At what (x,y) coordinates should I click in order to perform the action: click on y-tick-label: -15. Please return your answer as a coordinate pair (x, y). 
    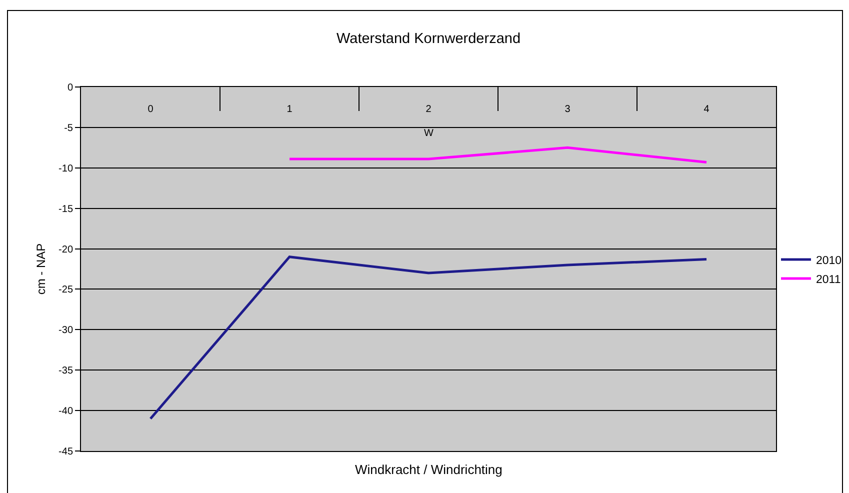
    Looking at the image, I should click on (66, 209).